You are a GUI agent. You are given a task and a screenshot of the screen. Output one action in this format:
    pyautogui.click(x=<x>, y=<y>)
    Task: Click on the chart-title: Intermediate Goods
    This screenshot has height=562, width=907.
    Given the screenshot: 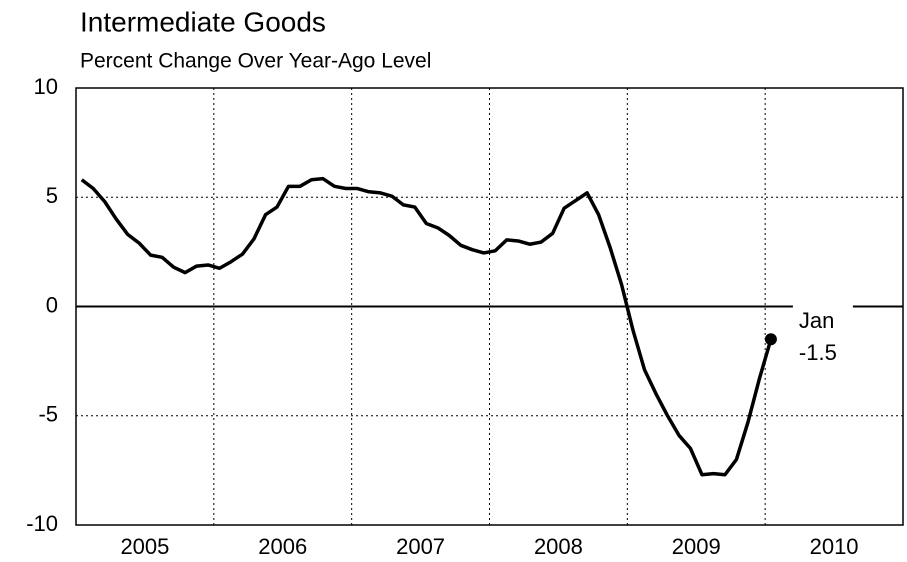 What is the action you would take?
    pyautogui.click(x=203, y=21)
    